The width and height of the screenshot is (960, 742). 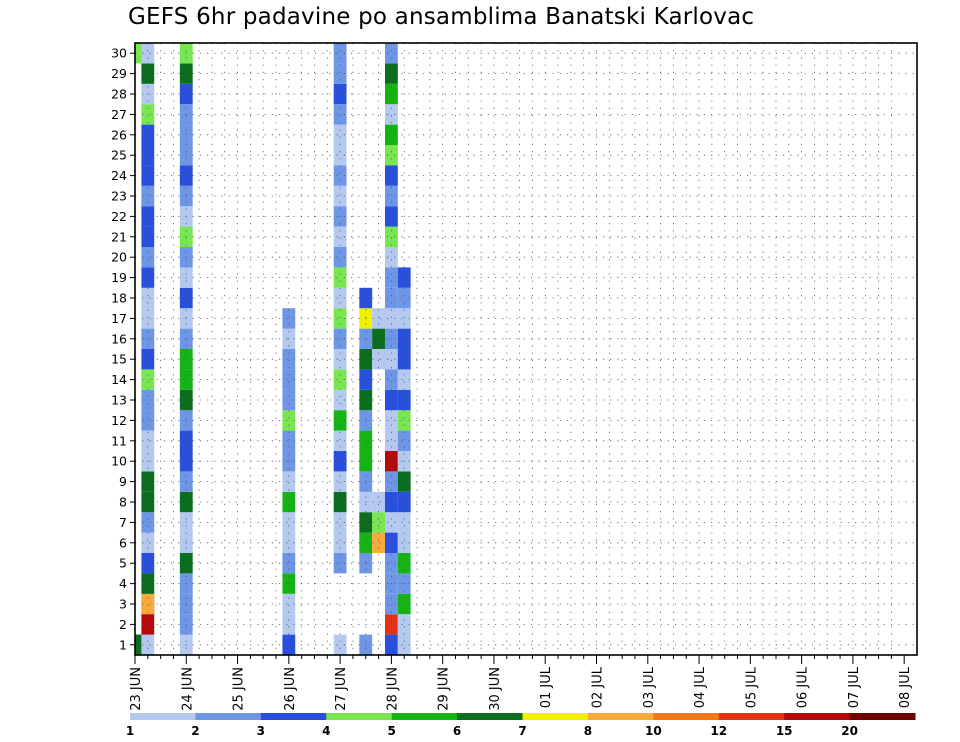 What do you see at coordinates (119, 461) in the screenshot?
I see `y-tick-label: 10` at bounding box center [119, 461].